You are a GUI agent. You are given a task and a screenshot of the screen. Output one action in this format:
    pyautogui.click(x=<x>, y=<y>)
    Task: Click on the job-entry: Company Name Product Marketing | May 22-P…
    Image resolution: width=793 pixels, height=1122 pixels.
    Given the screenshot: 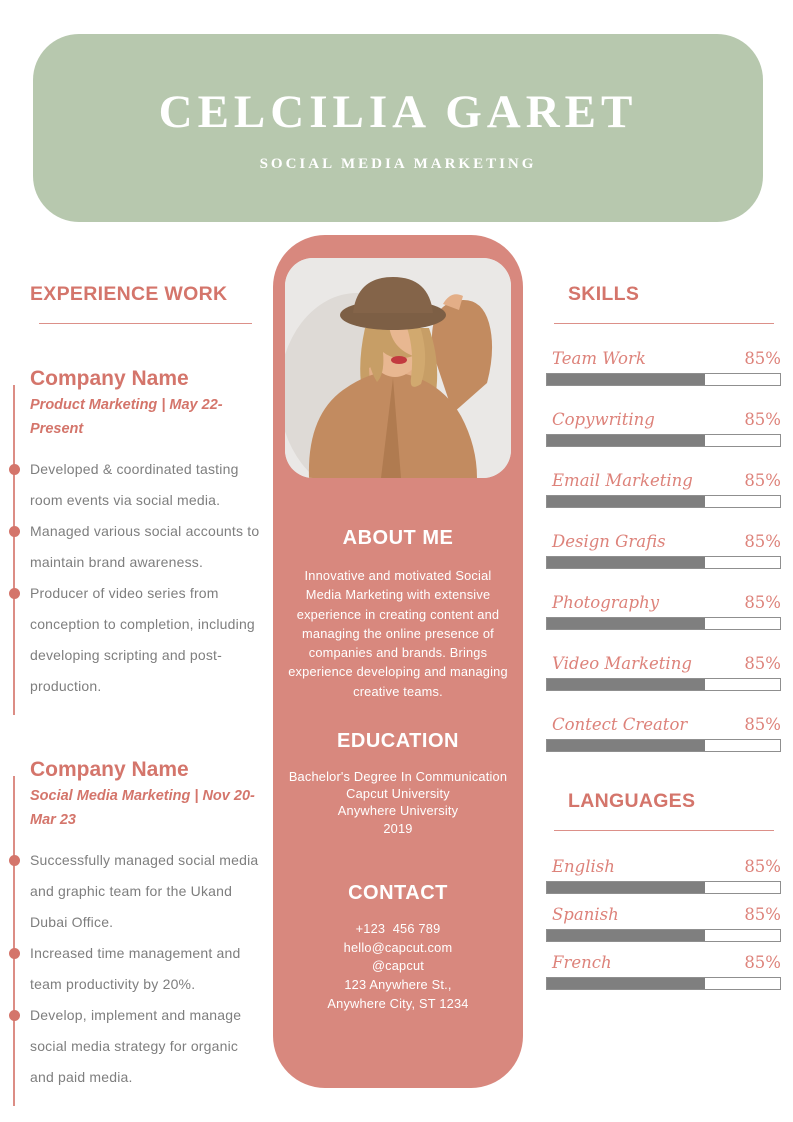 What is the action you would take?
    pyautogui.click(x=134, y=541)
    